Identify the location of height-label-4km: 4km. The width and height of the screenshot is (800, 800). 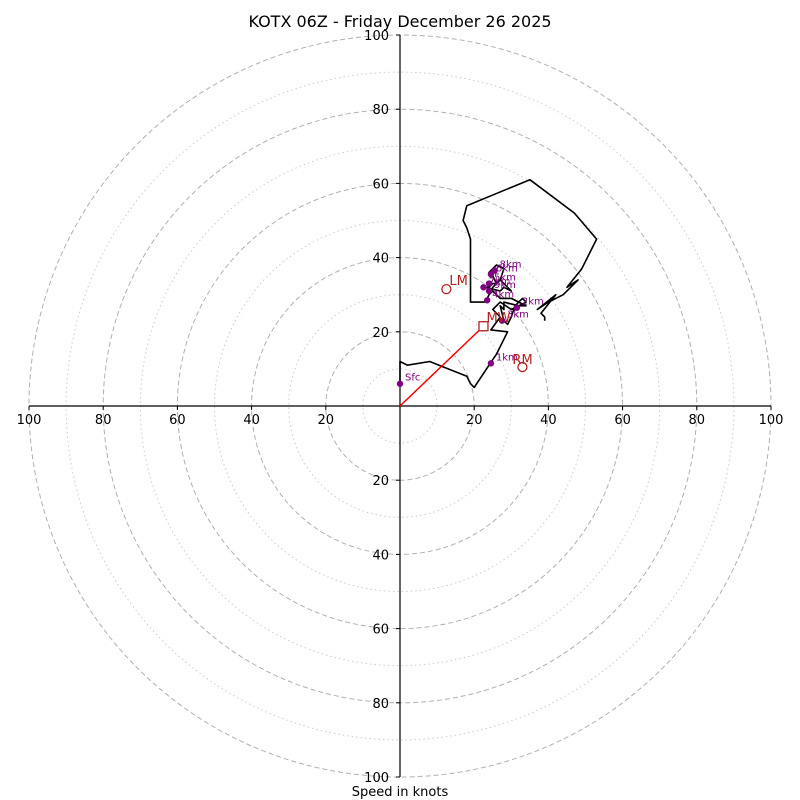
(503, 294).